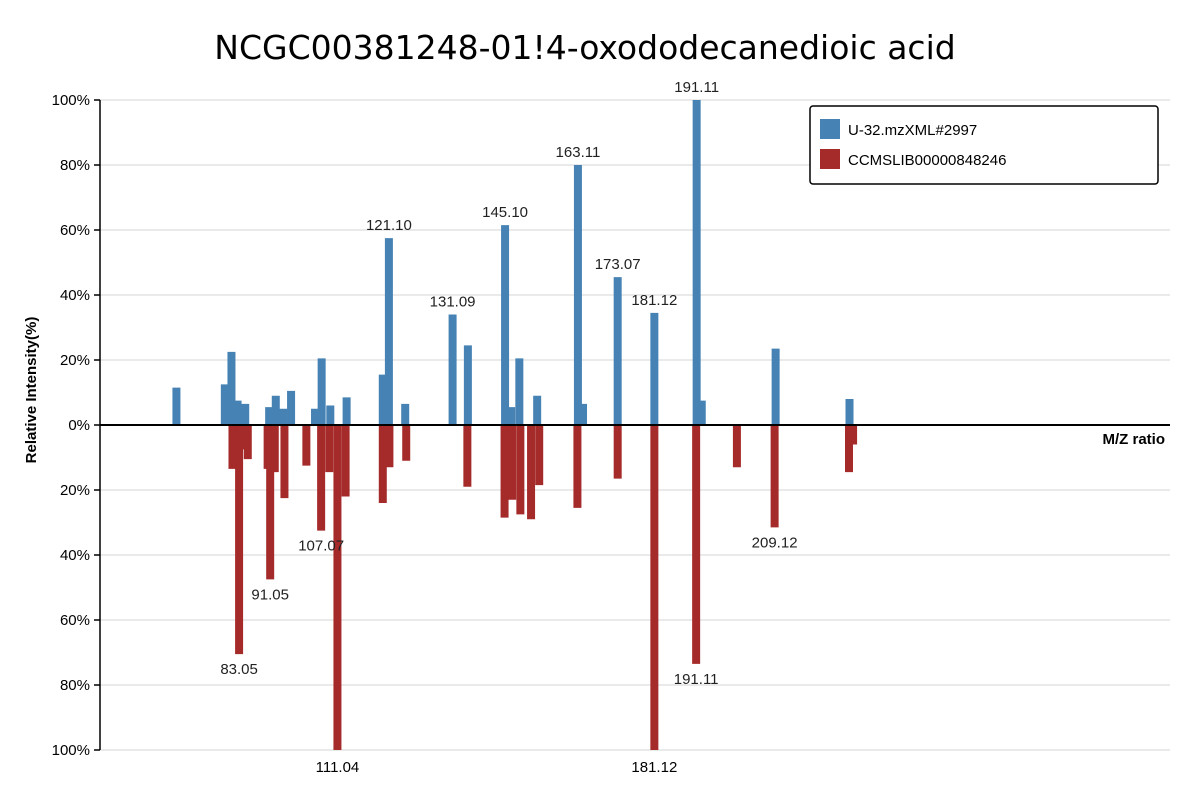 The width and height of the screenshot is (1200, 800). Describe the element at coordinates (585, 47) in the screenshot. I see `chart-title: NCGC00381248-01!4-oxododecanedioic acid` at that location.